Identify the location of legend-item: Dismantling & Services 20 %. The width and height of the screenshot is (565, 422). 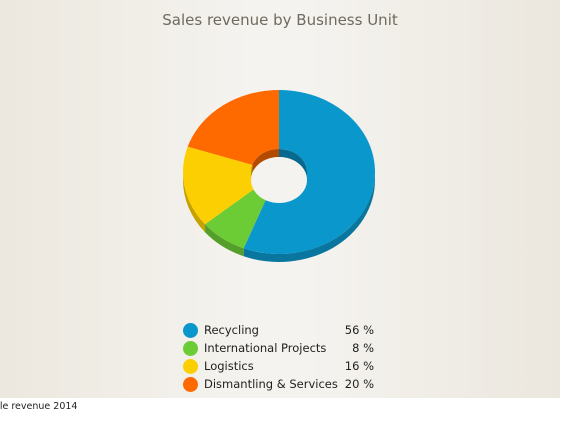
(283, 385).